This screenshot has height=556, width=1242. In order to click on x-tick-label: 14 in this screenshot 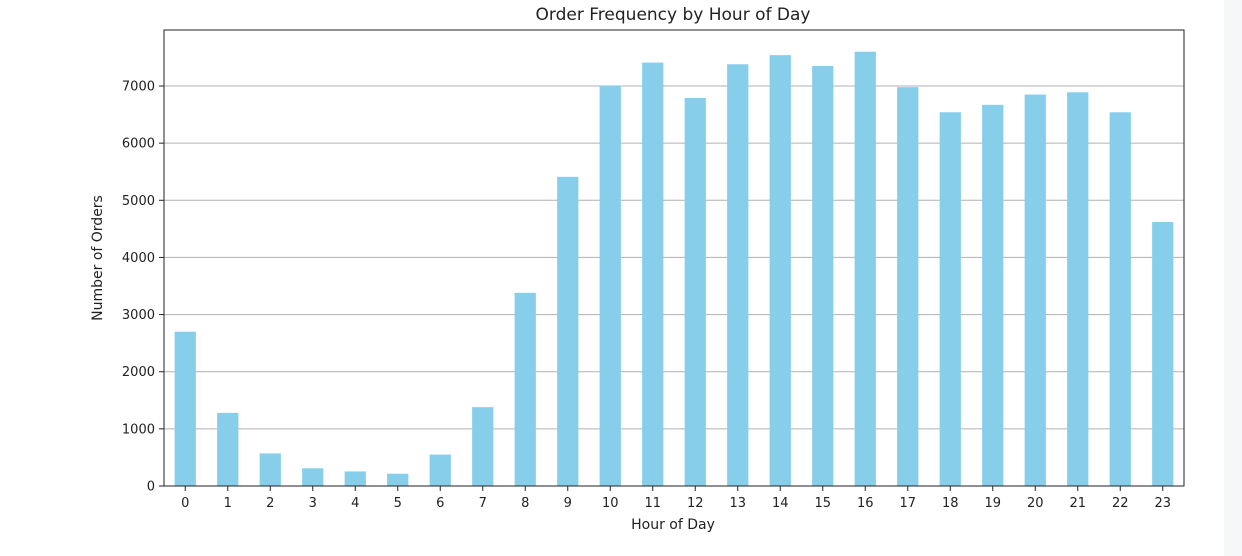, I will do `click(780, 503)`.